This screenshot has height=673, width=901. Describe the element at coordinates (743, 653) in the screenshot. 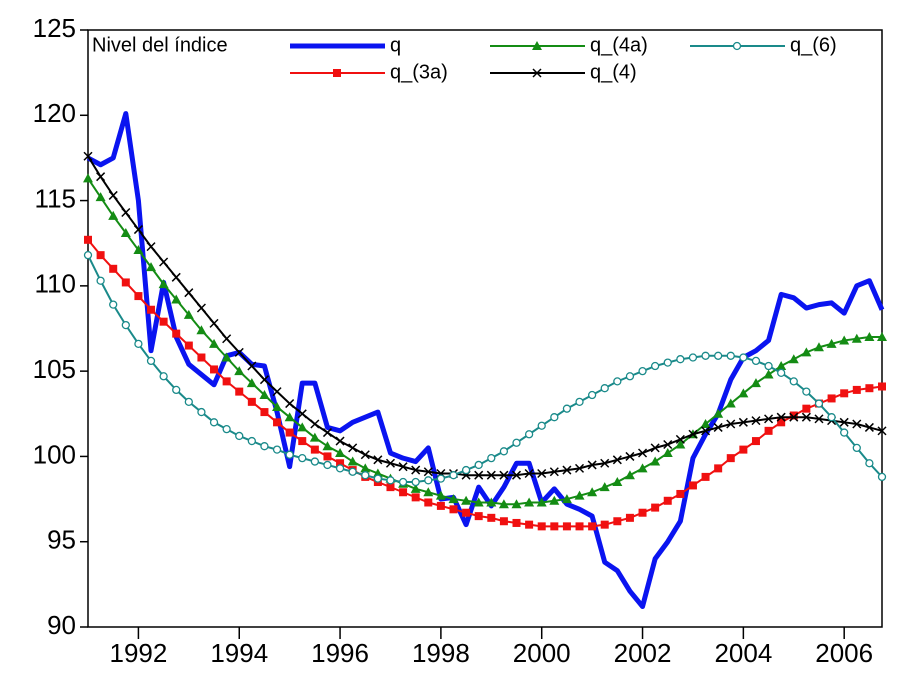

I see `x-tick-label: 2004` at that location.